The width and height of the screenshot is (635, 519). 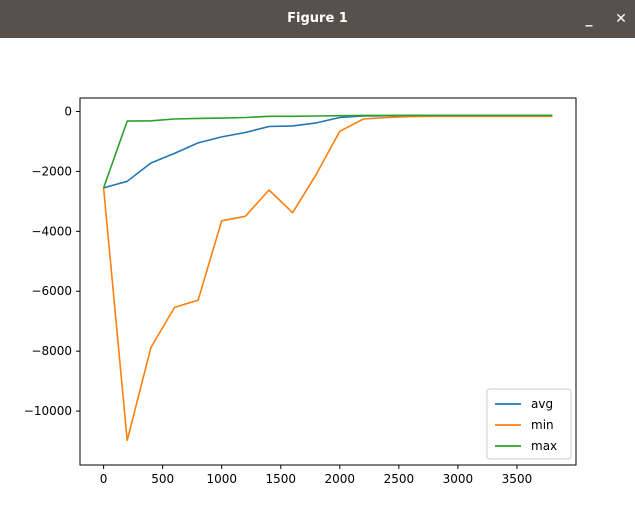 I want to click on series-line-max, so click(x=327, y=151).